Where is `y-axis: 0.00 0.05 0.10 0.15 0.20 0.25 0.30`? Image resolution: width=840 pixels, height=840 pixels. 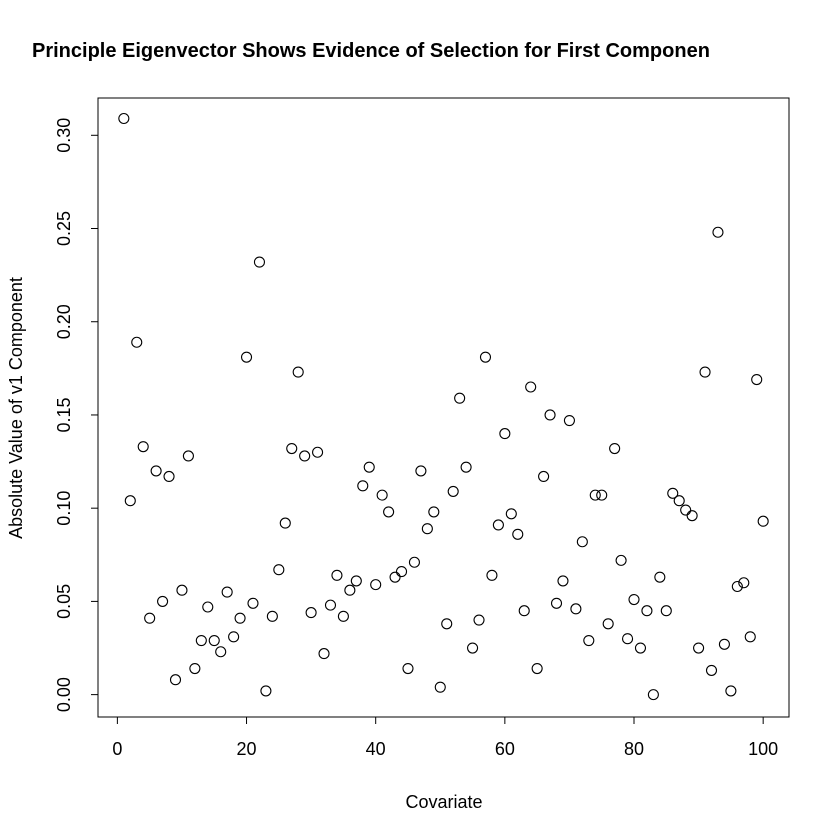
y-axis: 0.00 0.05 0.10 0.15 0.20 0.25 0.30 is located at coordinates (76, 415).